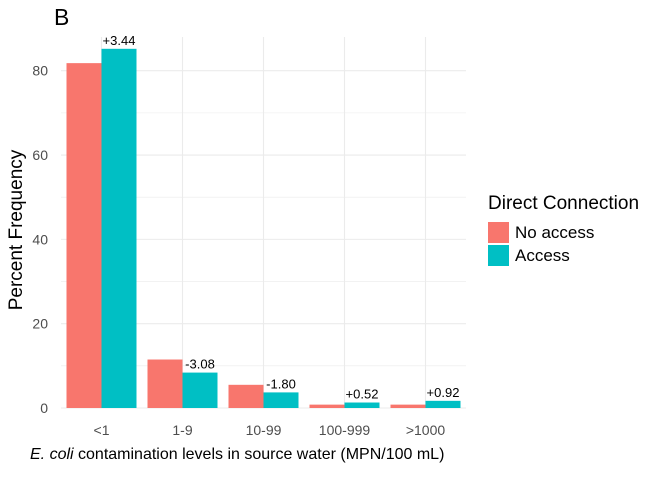  I want to click on data-label: +0.92, so click(443, 392).